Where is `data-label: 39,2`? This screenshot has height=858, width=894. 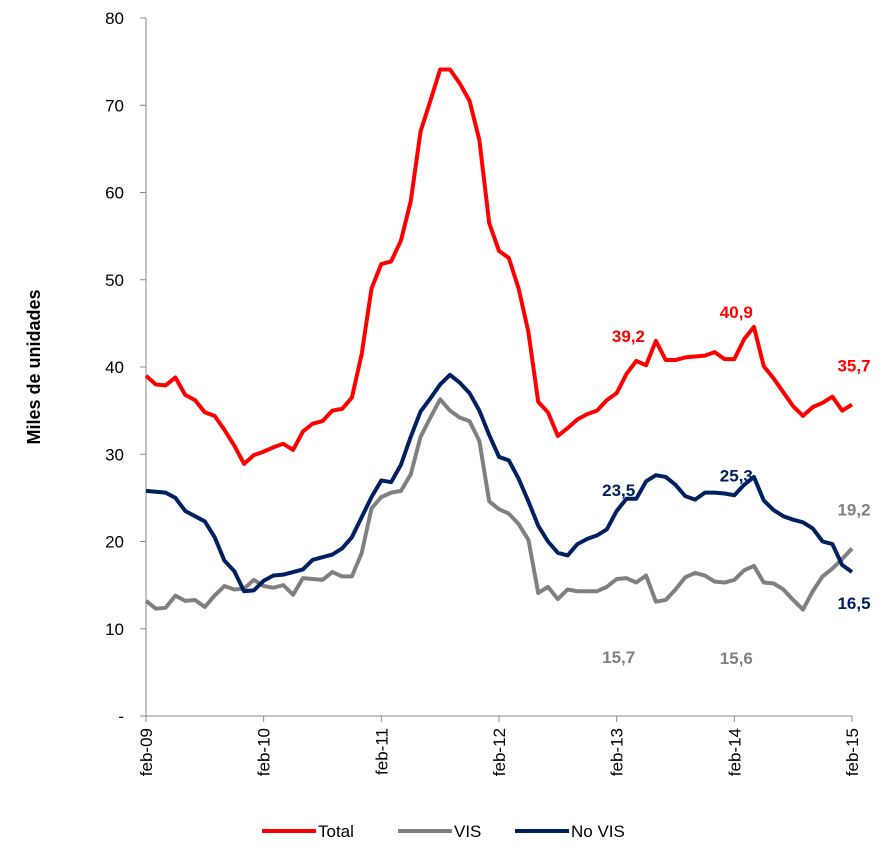
data-label: 39,2 is located at coordinates (628, 336).